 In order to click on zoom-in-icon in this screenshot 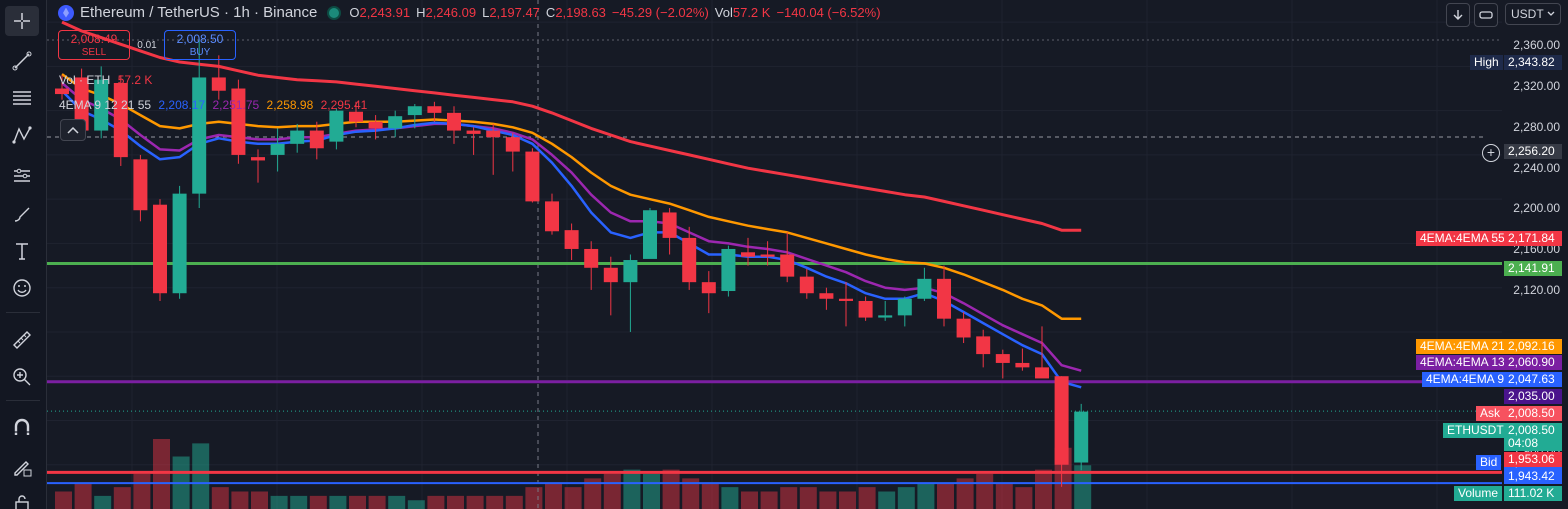, I will do `click(22, 377)`.